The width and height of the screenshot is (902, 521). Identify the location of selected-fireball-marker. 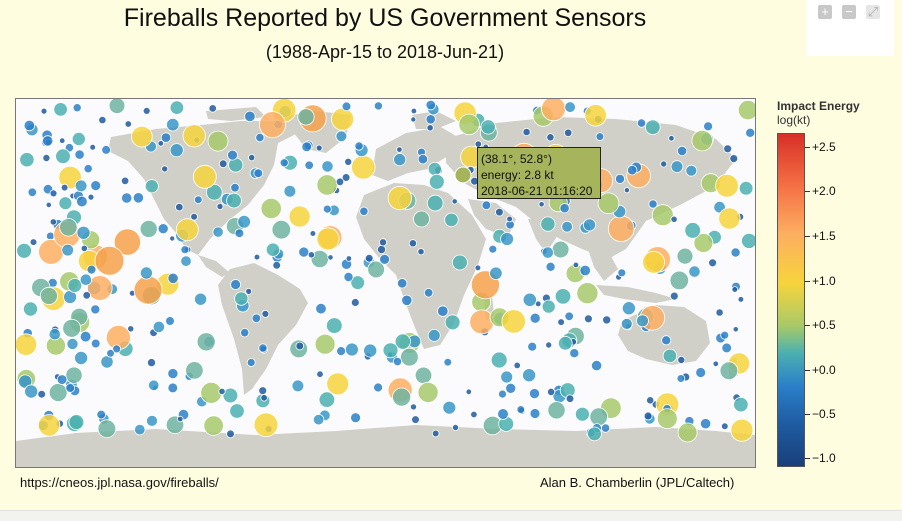
(463, 175).